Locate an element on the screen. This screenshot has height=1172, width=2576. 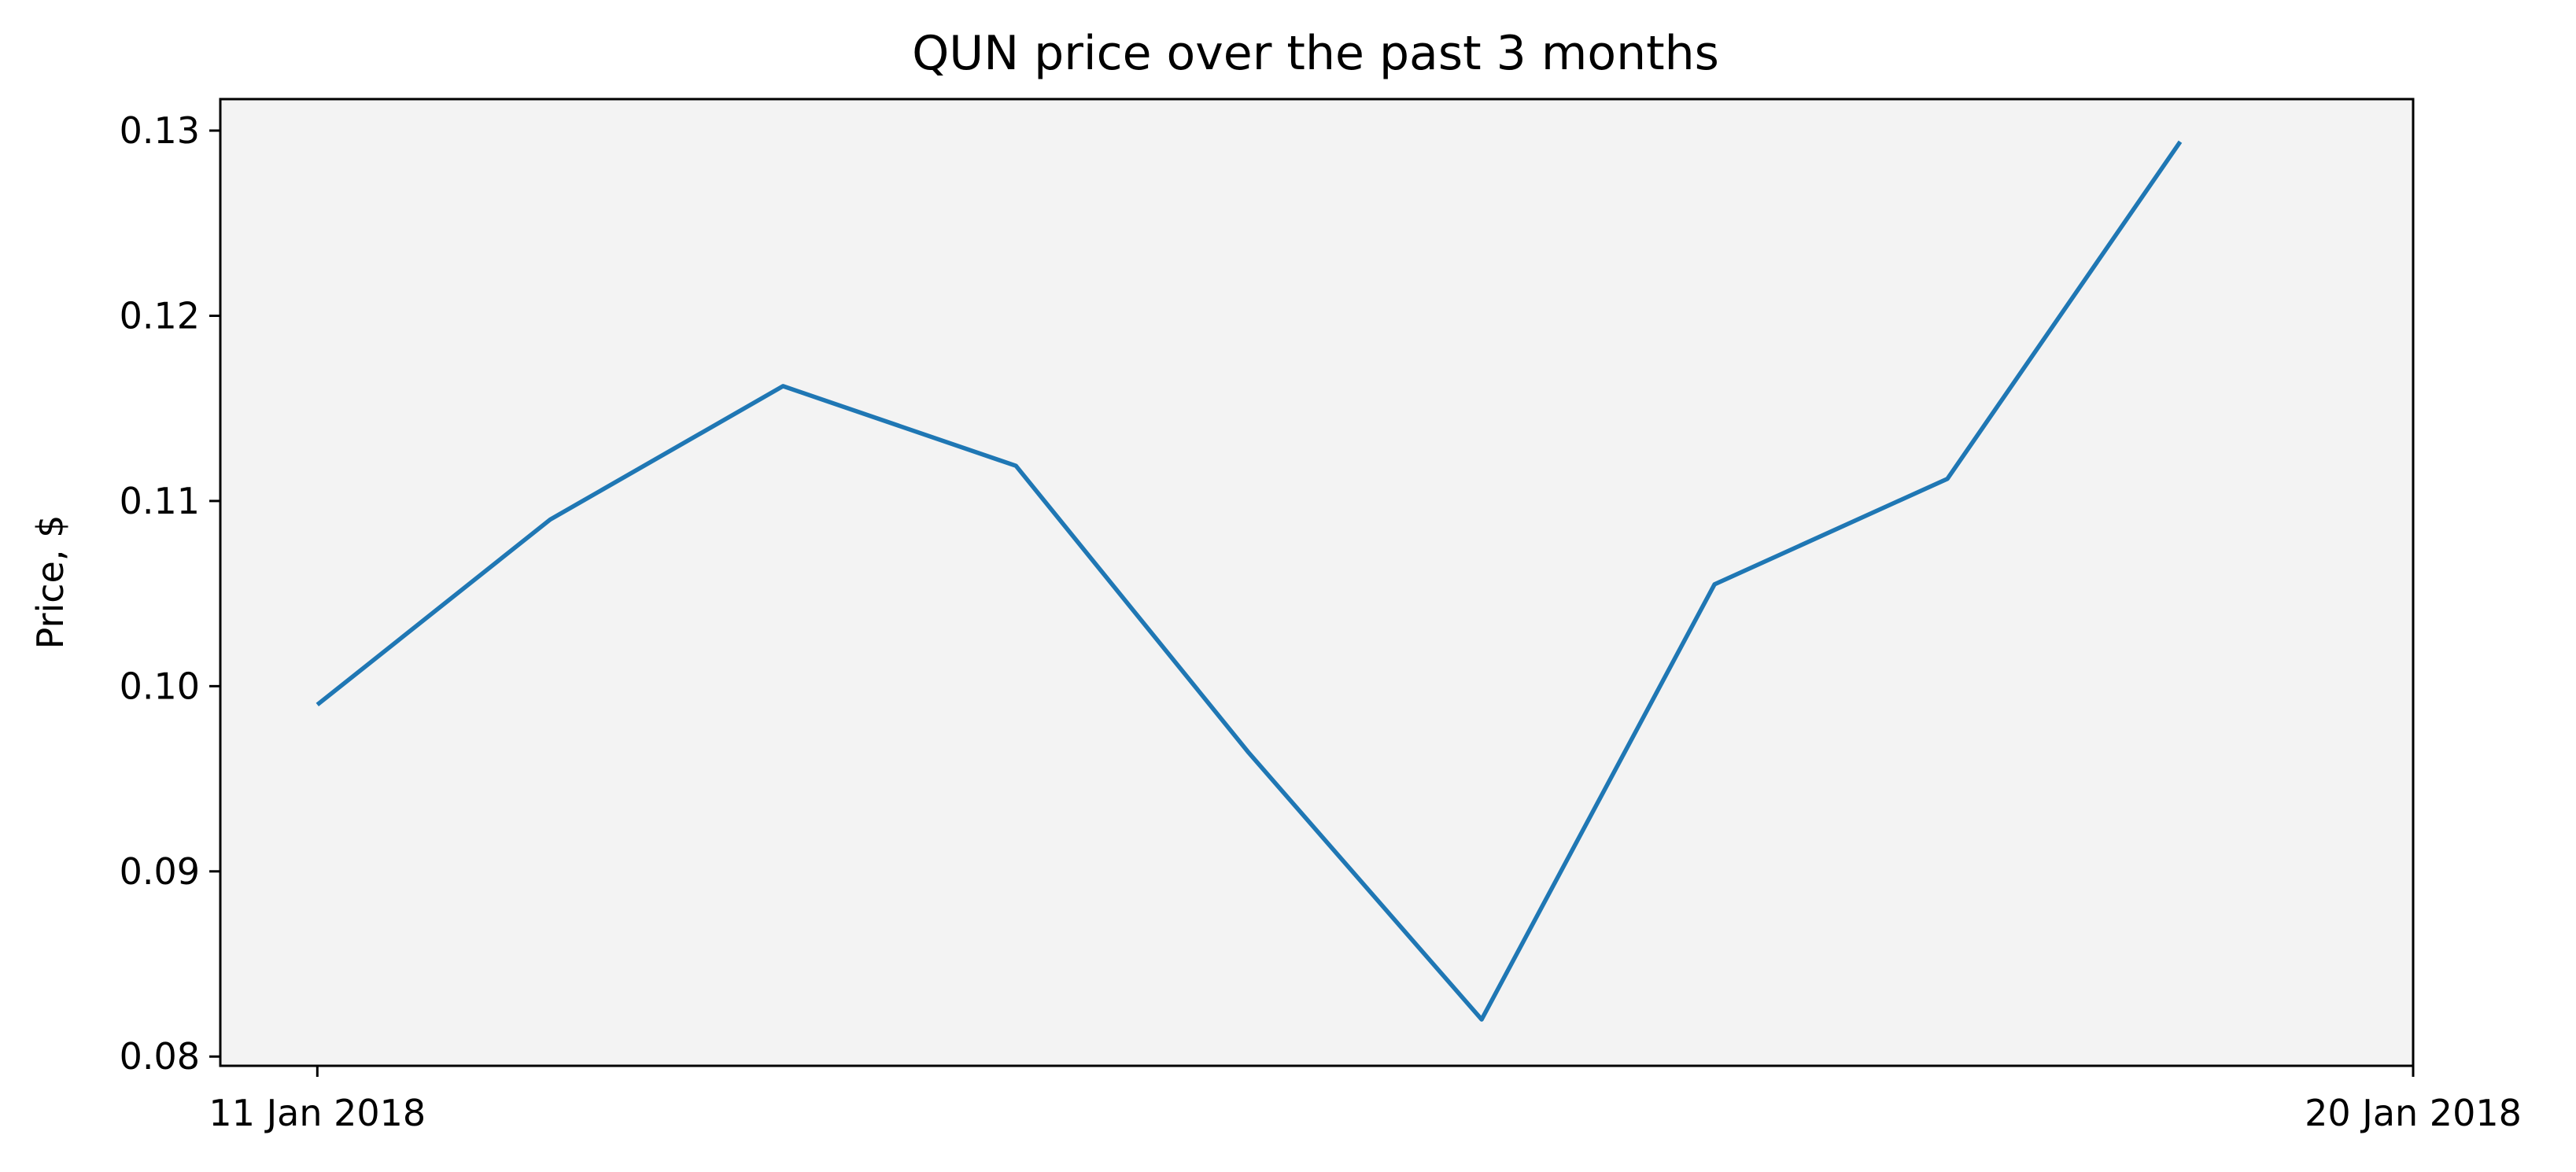
y-tick-label: 0.08 is located at coordinates (160, 1056).